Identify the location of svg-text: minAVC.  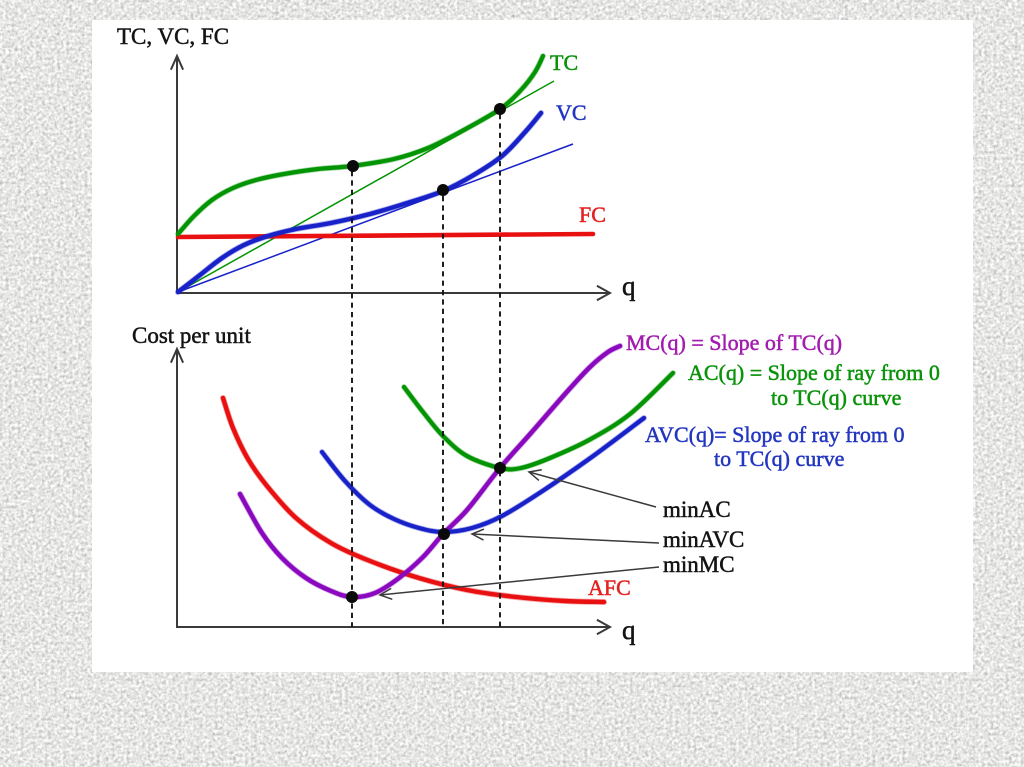
(703, 539).